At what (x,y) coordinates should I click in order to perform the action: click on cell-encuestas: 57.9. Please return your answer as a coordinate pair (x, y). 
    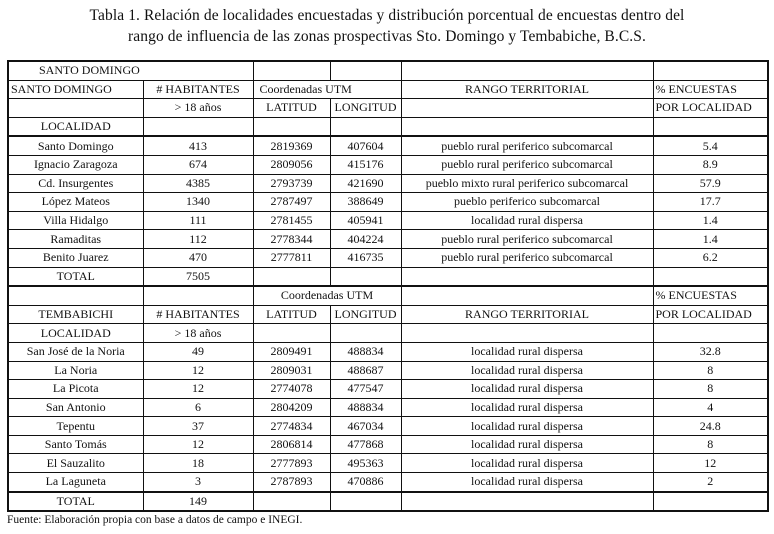
    Looking at the image, I should click on (710, 183).